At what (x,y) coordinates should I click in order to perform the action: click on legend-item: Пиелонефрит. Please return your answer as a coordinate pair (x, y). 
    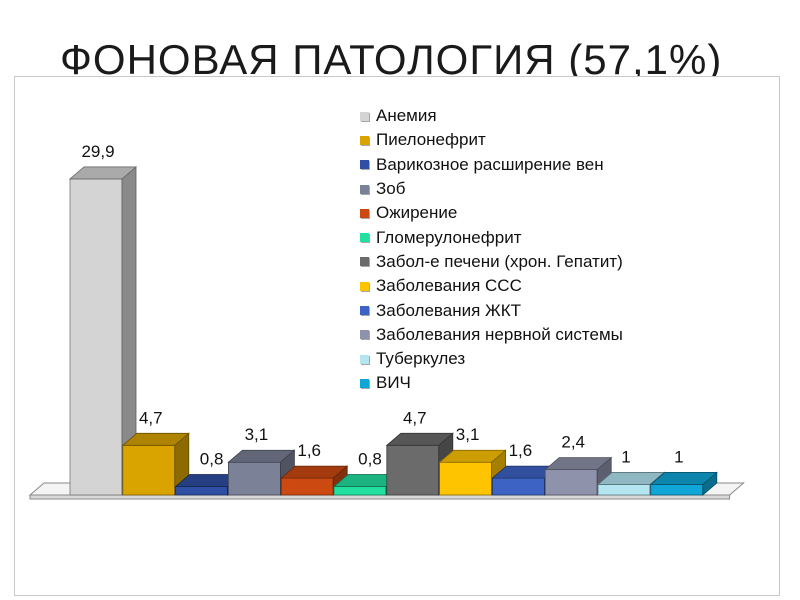
    Looking at the image, I should click on (491, 140).